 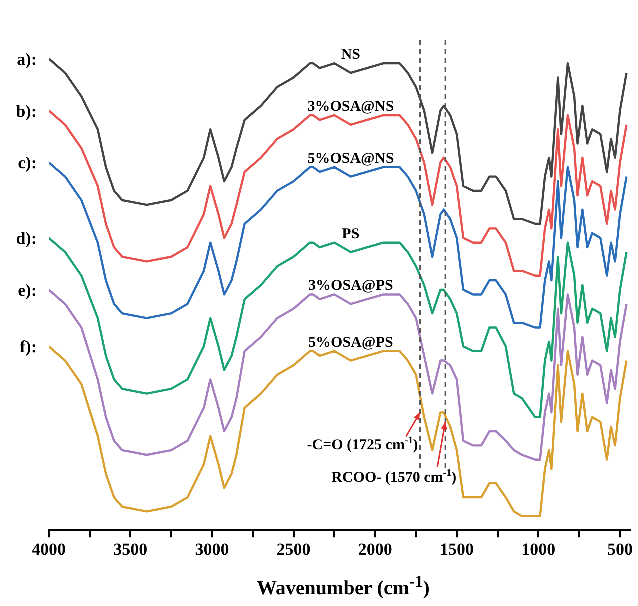 What do you see at coordinates (293, 550) in the screenshot?
I see `x-tick-label: 2500` at bounding box center [293, 550].